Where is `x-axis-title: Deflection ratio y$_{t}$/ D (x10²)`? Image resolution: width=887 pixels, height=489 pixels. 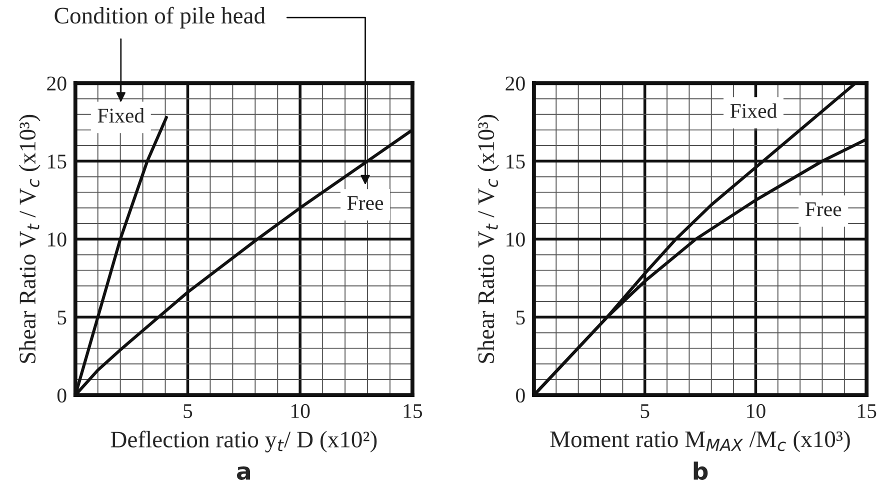
x-axis-title: Deflection ratio y$_{t}$/ D (x10²) is located at coordinates (243, 441).